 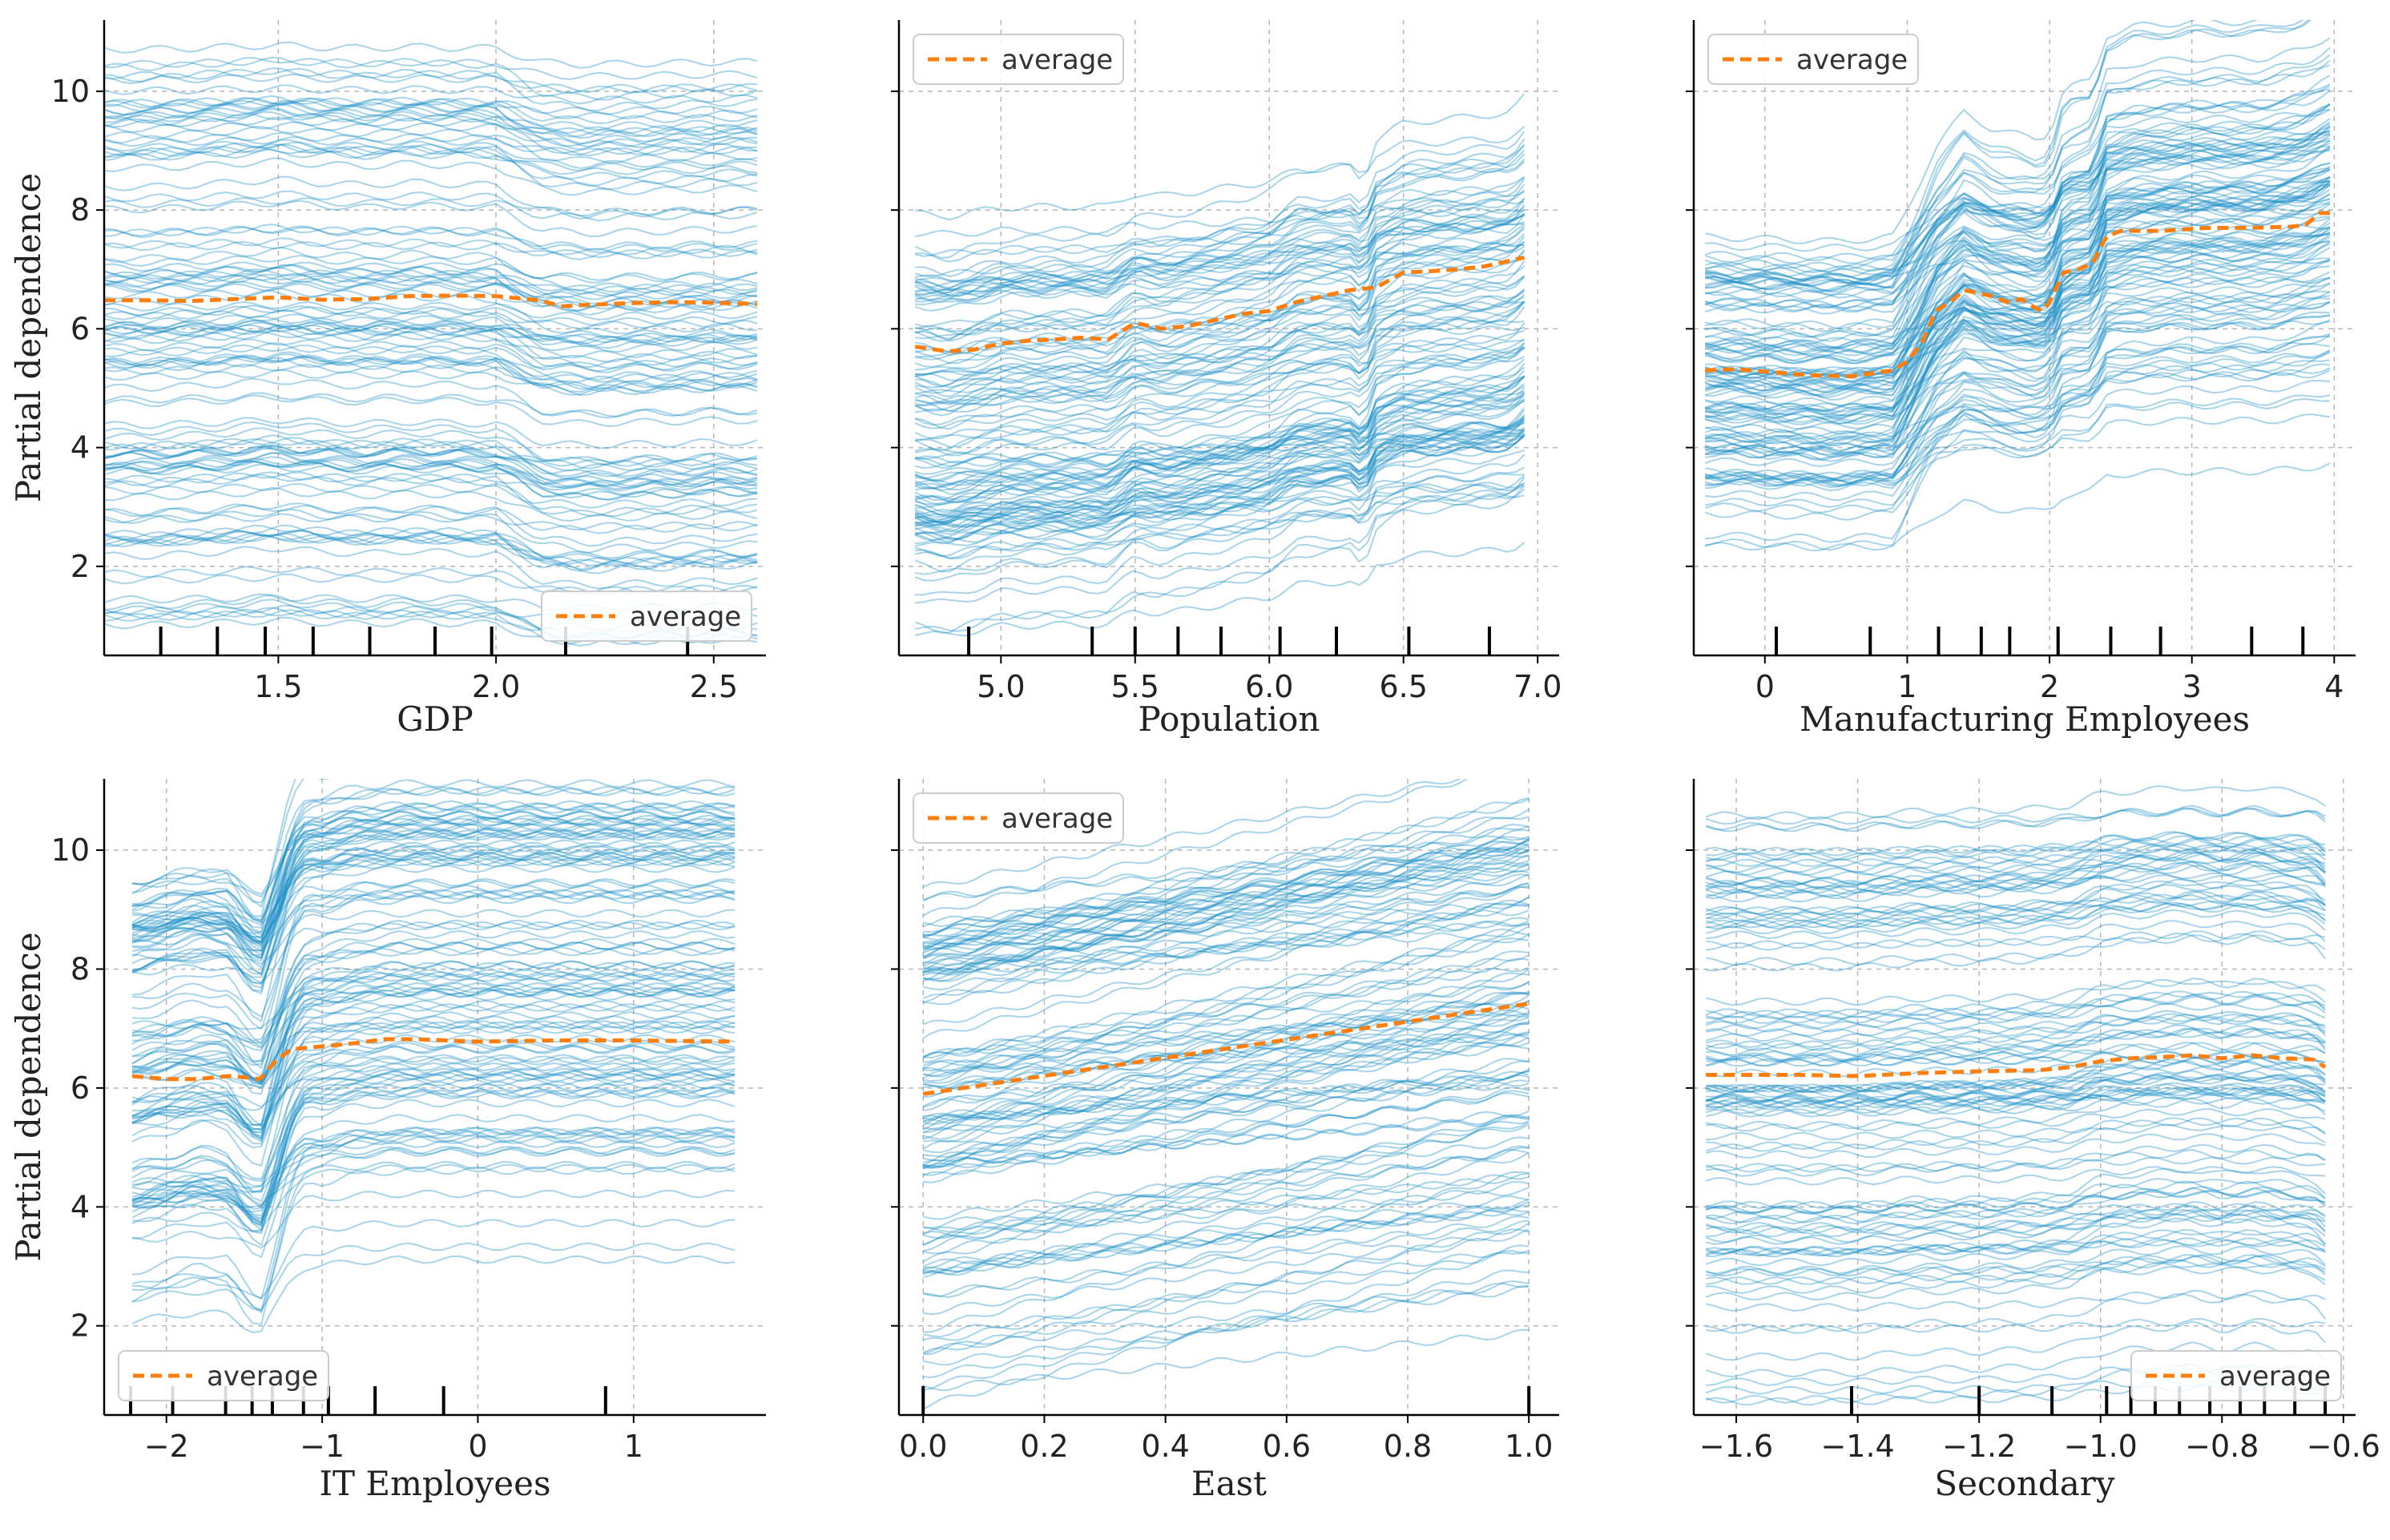 What do you see at coordinates (2334, 687) in the screenshot?
I see `x-tick-label: 4` at bounding box center [2334, 687].